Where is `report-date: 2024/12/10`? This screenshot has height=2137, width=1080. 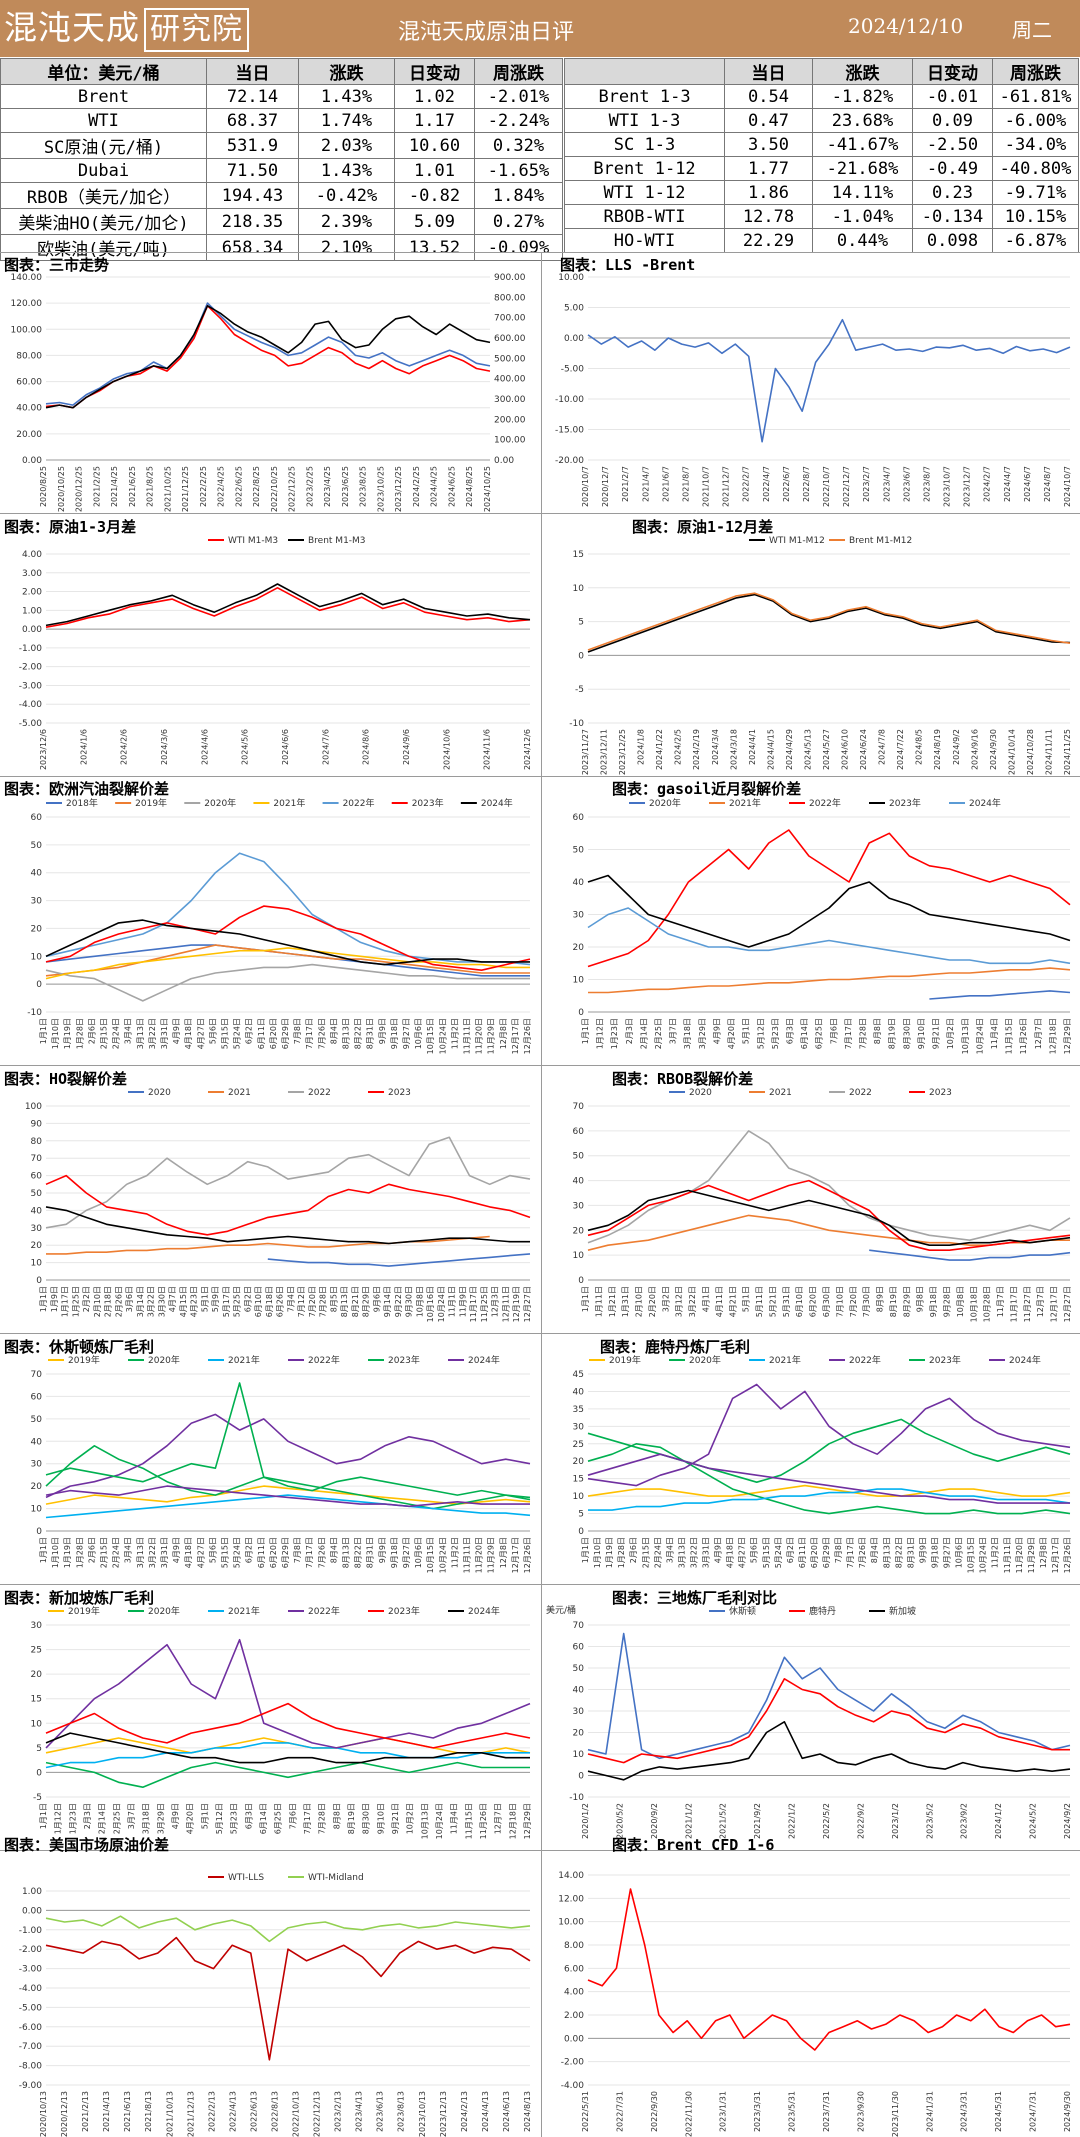 report-date: 2024/12/10 is located at coordinates (906, 26).